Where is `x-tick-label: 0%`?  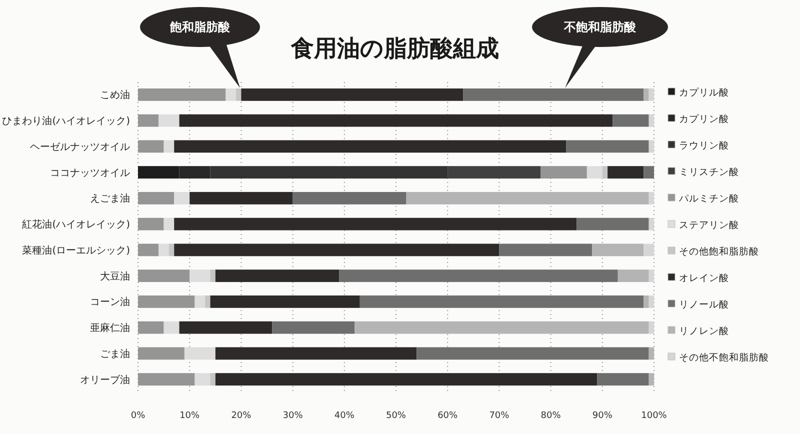
x-tick-label: 0% is located at coordinates (138, 416).